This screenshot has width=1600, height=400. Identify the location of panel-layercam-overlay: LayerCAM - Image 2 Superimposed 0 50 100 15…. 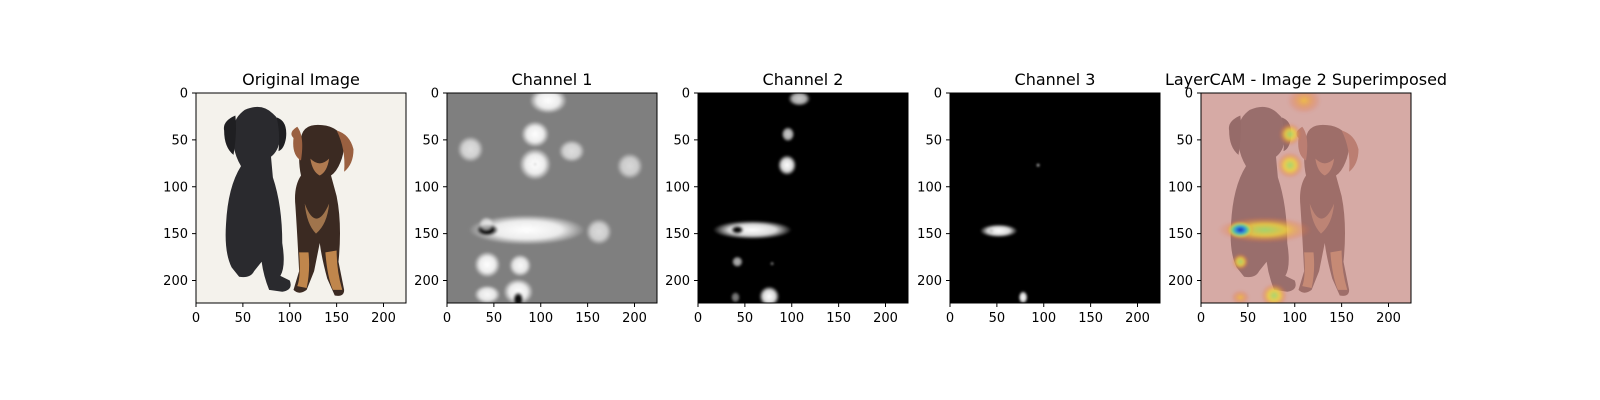
(1306, 198).